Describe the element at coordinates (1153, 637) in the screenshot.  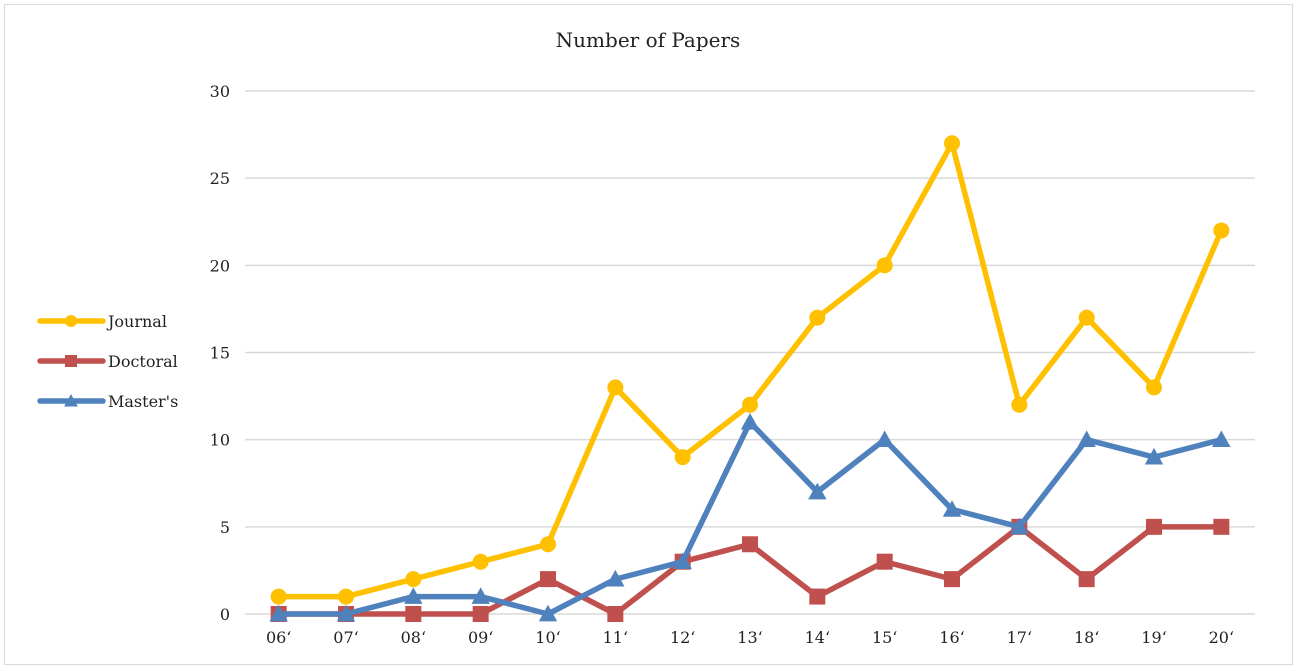
I see `x-tick-label: 19‘` at that location.